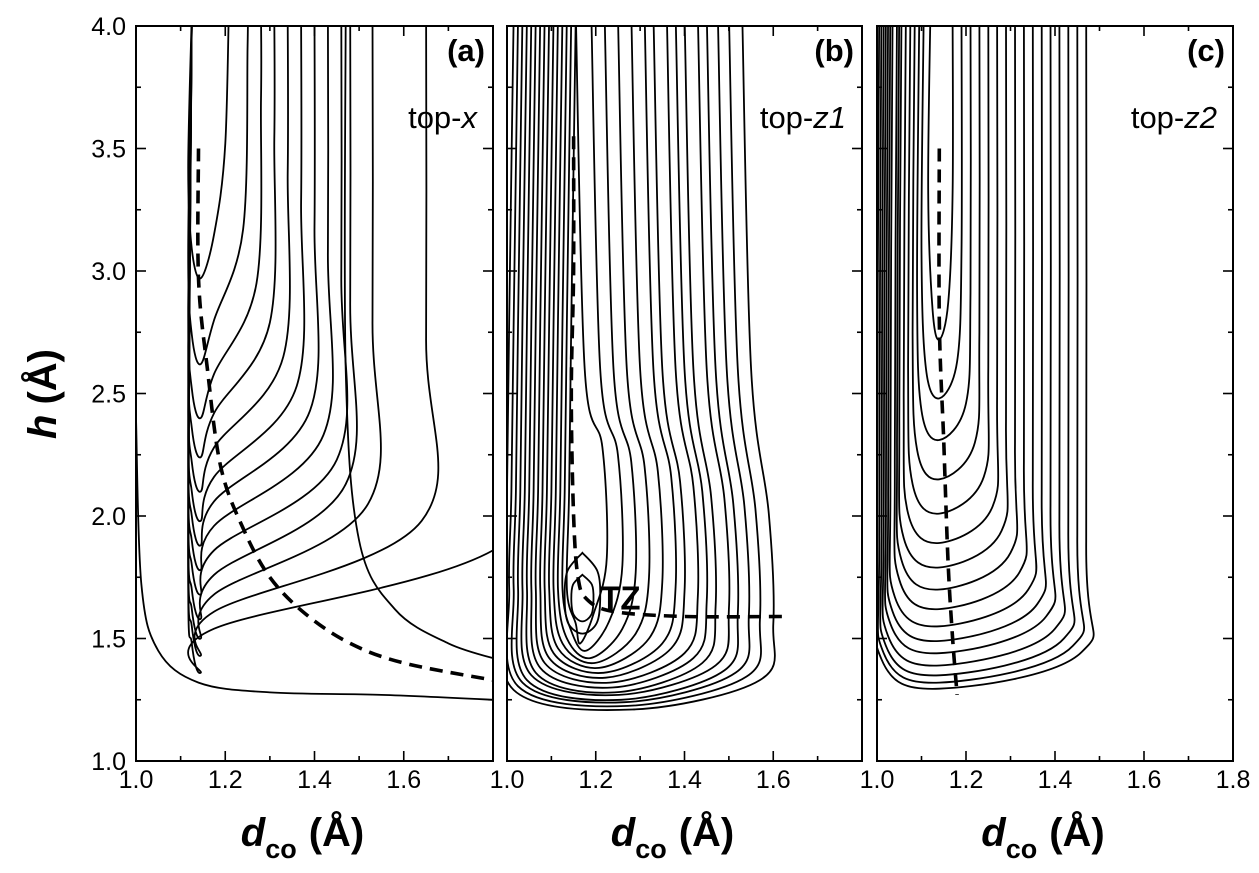 Image resolution: width=1259 pixels, height=873 pixels. I want to click on y-tick-label: 4.0, so click(108, 27).